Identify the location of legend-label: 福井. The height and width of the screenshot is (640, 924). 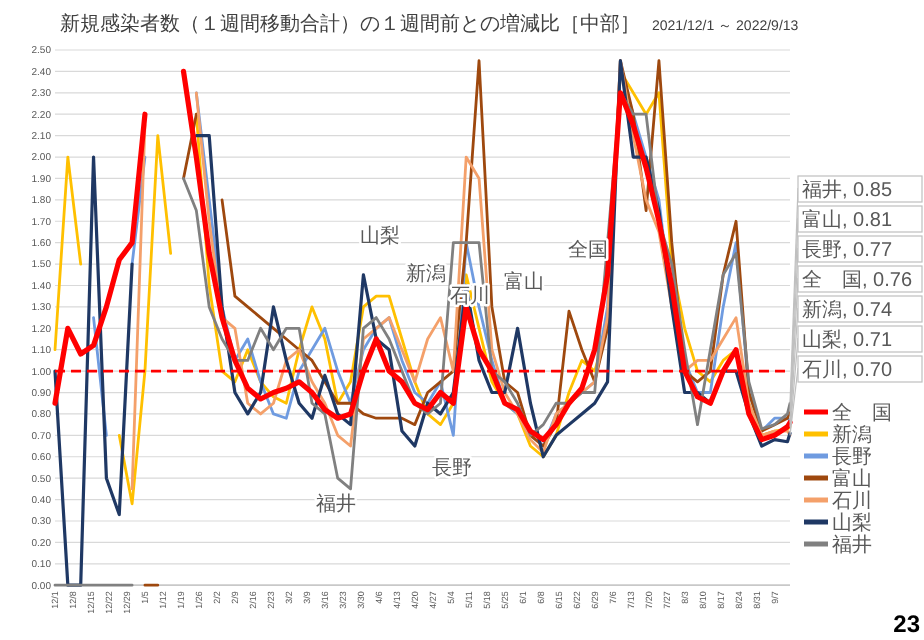
(852, 545).